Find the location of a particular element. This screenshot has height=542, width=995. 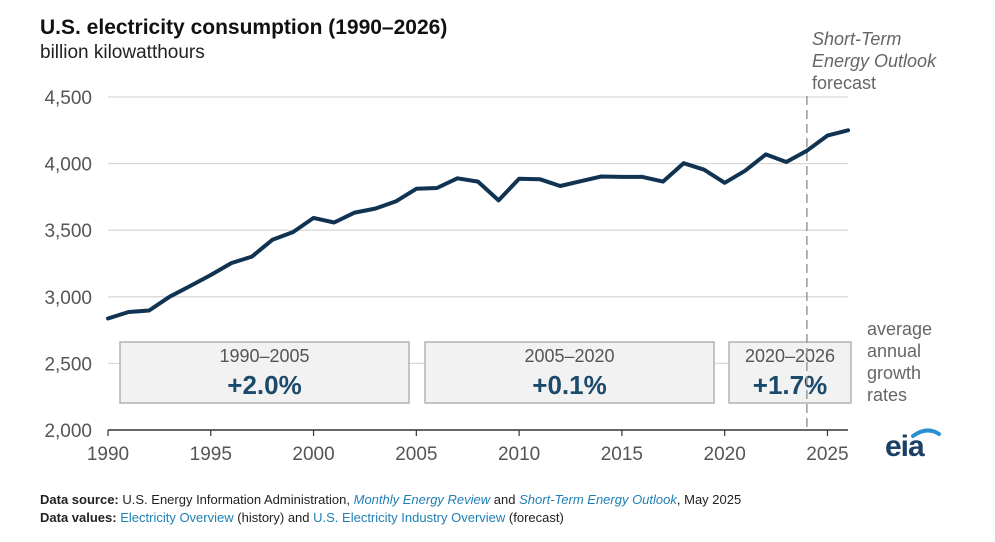

footer-source-label: Data source: is located at coordinates (79, 499).